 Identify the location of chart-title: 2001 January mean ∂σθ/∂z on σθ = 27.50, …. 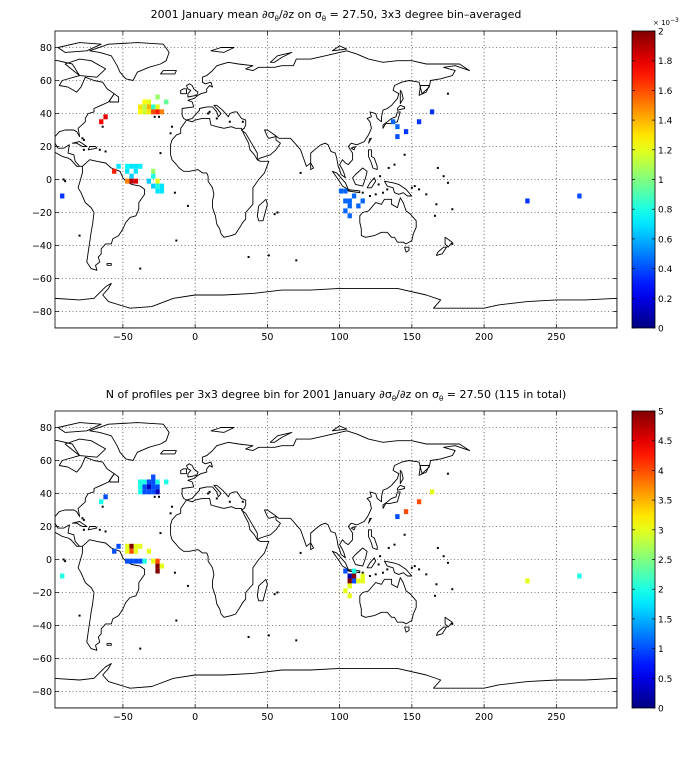
(336, 15).